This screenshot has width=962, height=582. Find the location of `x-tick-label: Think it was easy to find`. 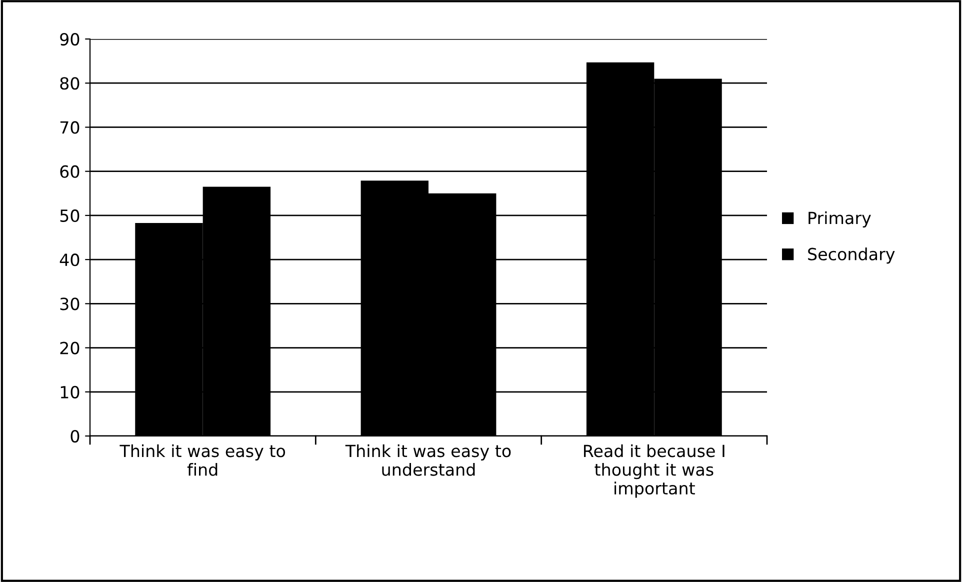

x-tick-label: Think it was easy to find is located at coordinates (203, 460).